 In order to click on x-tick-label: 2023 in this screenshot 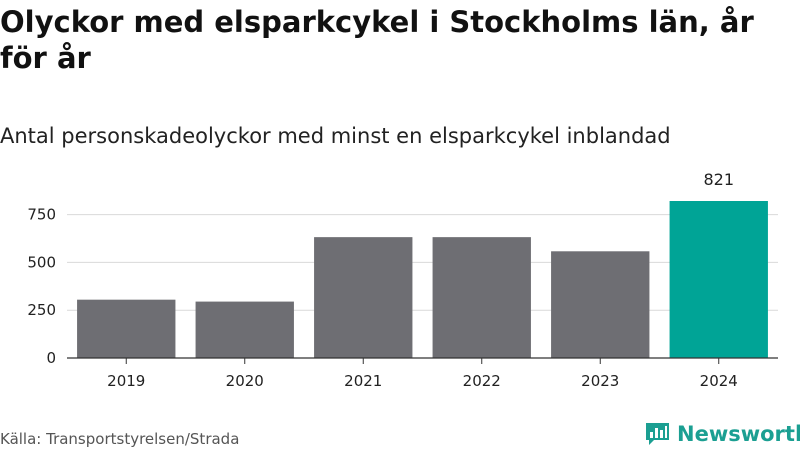, I will do `click(600, 381)`.